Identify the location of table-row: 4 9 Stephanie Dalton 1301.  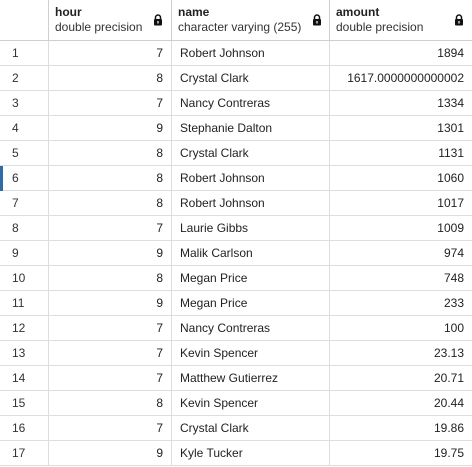
(236, 128).